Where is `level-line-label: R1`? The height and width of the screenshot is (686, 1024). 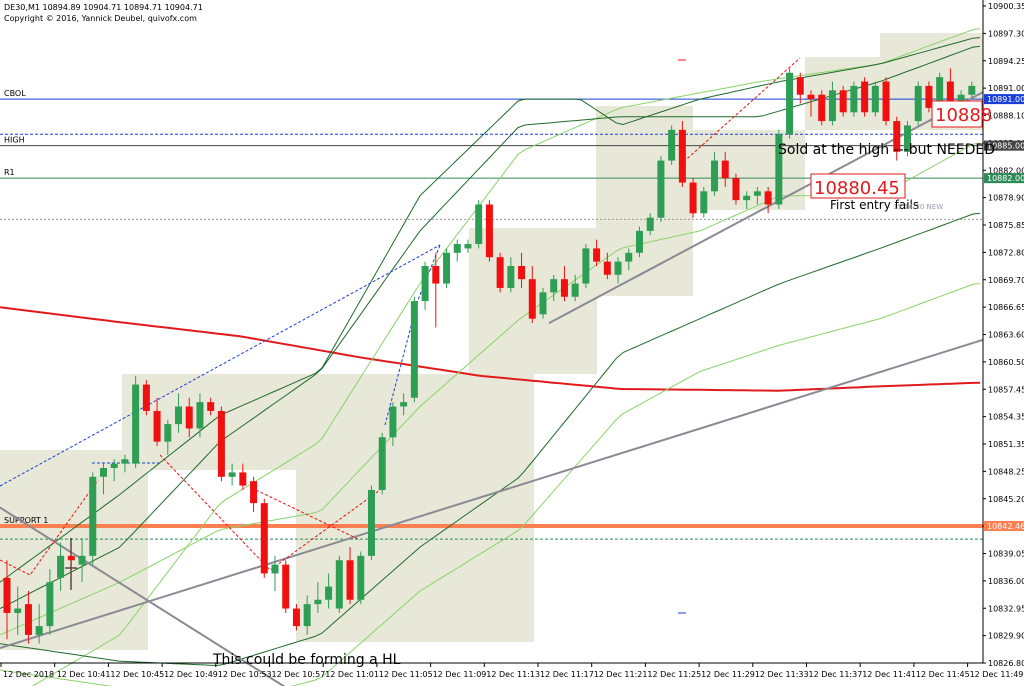 level-line-label: R1 is located at coordinates (9, 172).